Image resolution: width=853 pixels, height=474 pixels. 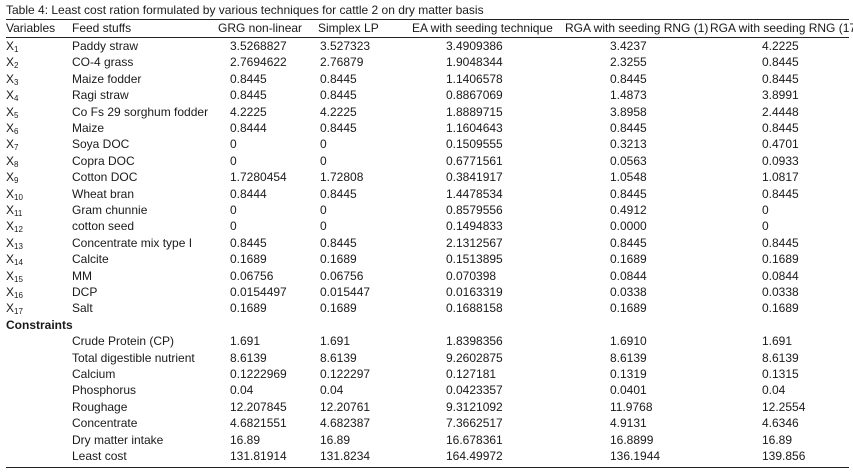 I want to click on ea-value: 2.1312567, so click(x=474, y=242).